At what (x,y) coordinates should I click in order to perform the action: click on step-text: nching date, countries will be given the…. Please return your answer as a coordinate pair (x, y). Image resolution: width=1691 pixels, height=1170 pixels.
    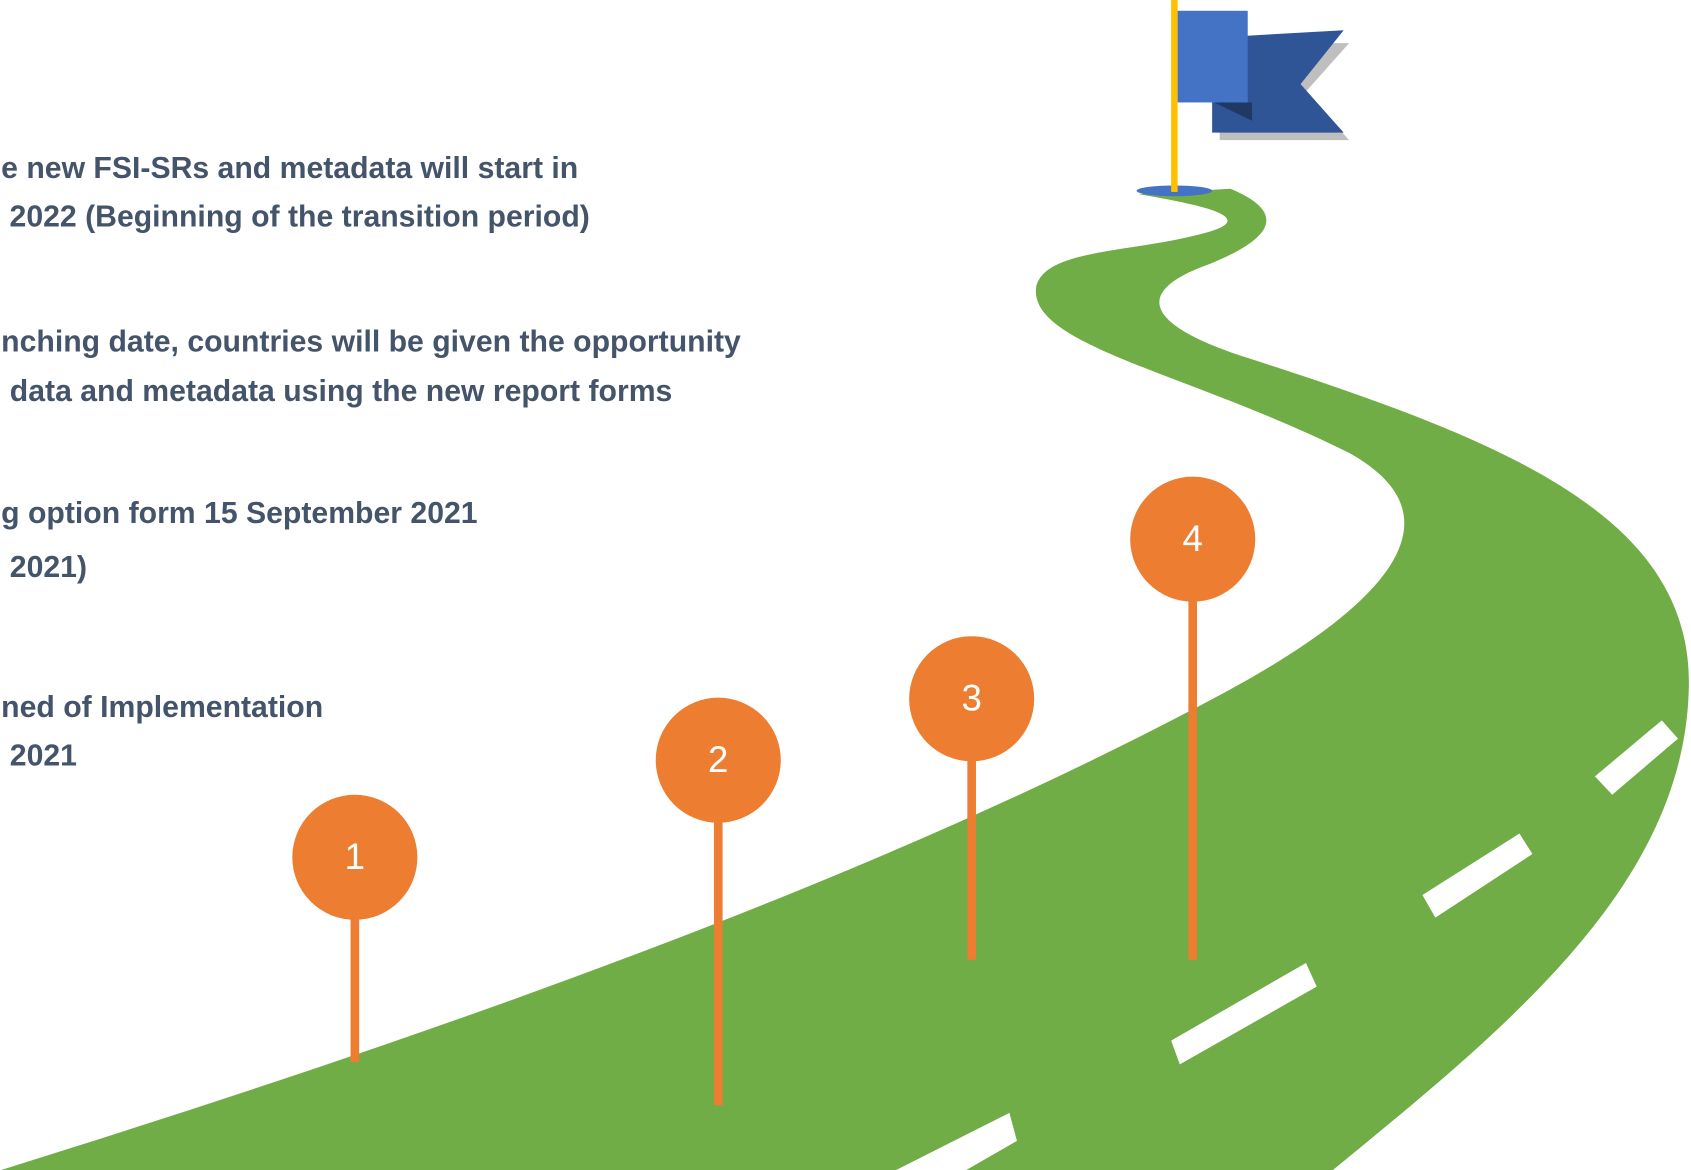
    Looking at the image, I should click on (371, 342).